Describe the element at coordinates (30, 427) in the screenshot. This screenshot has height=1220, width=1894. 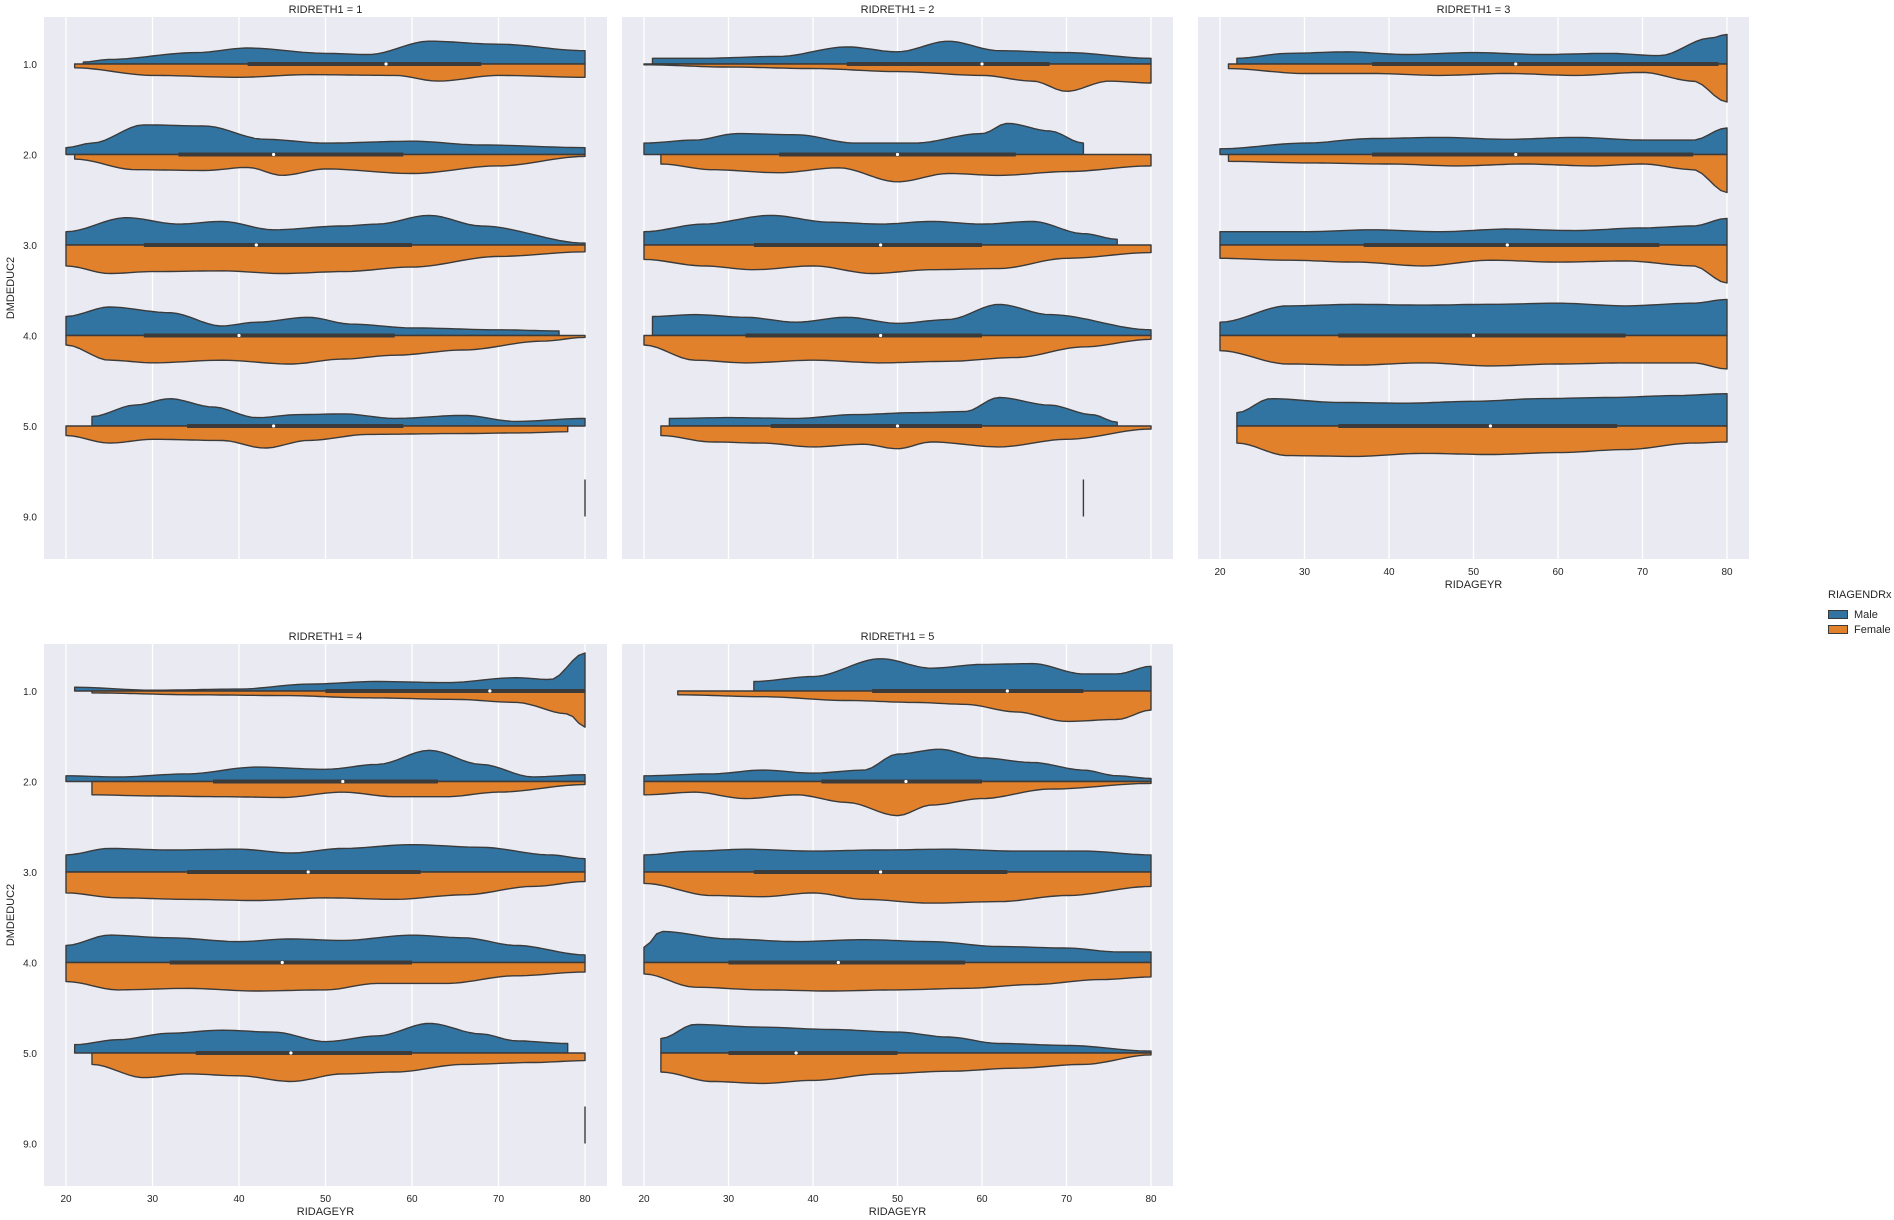
I see `y-tick-label: 5.0` at that location.